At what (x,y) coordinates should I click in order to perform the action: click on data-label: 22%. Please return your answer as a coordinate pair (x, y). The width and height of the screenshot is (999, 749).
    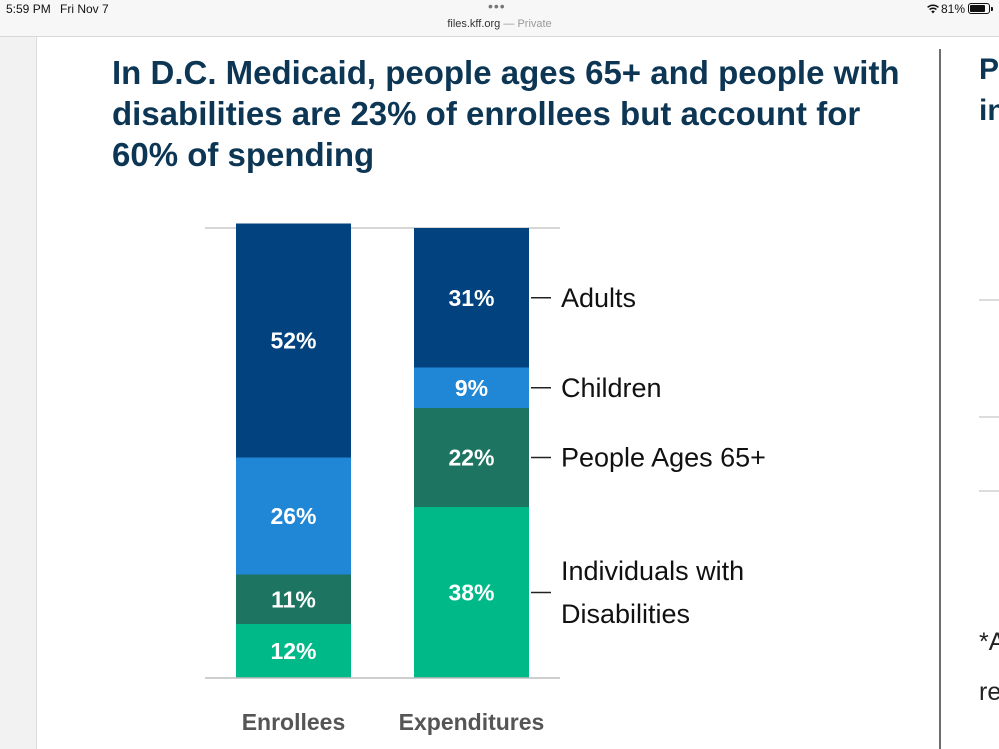
    Looking at the image, I should click on (471, 458).